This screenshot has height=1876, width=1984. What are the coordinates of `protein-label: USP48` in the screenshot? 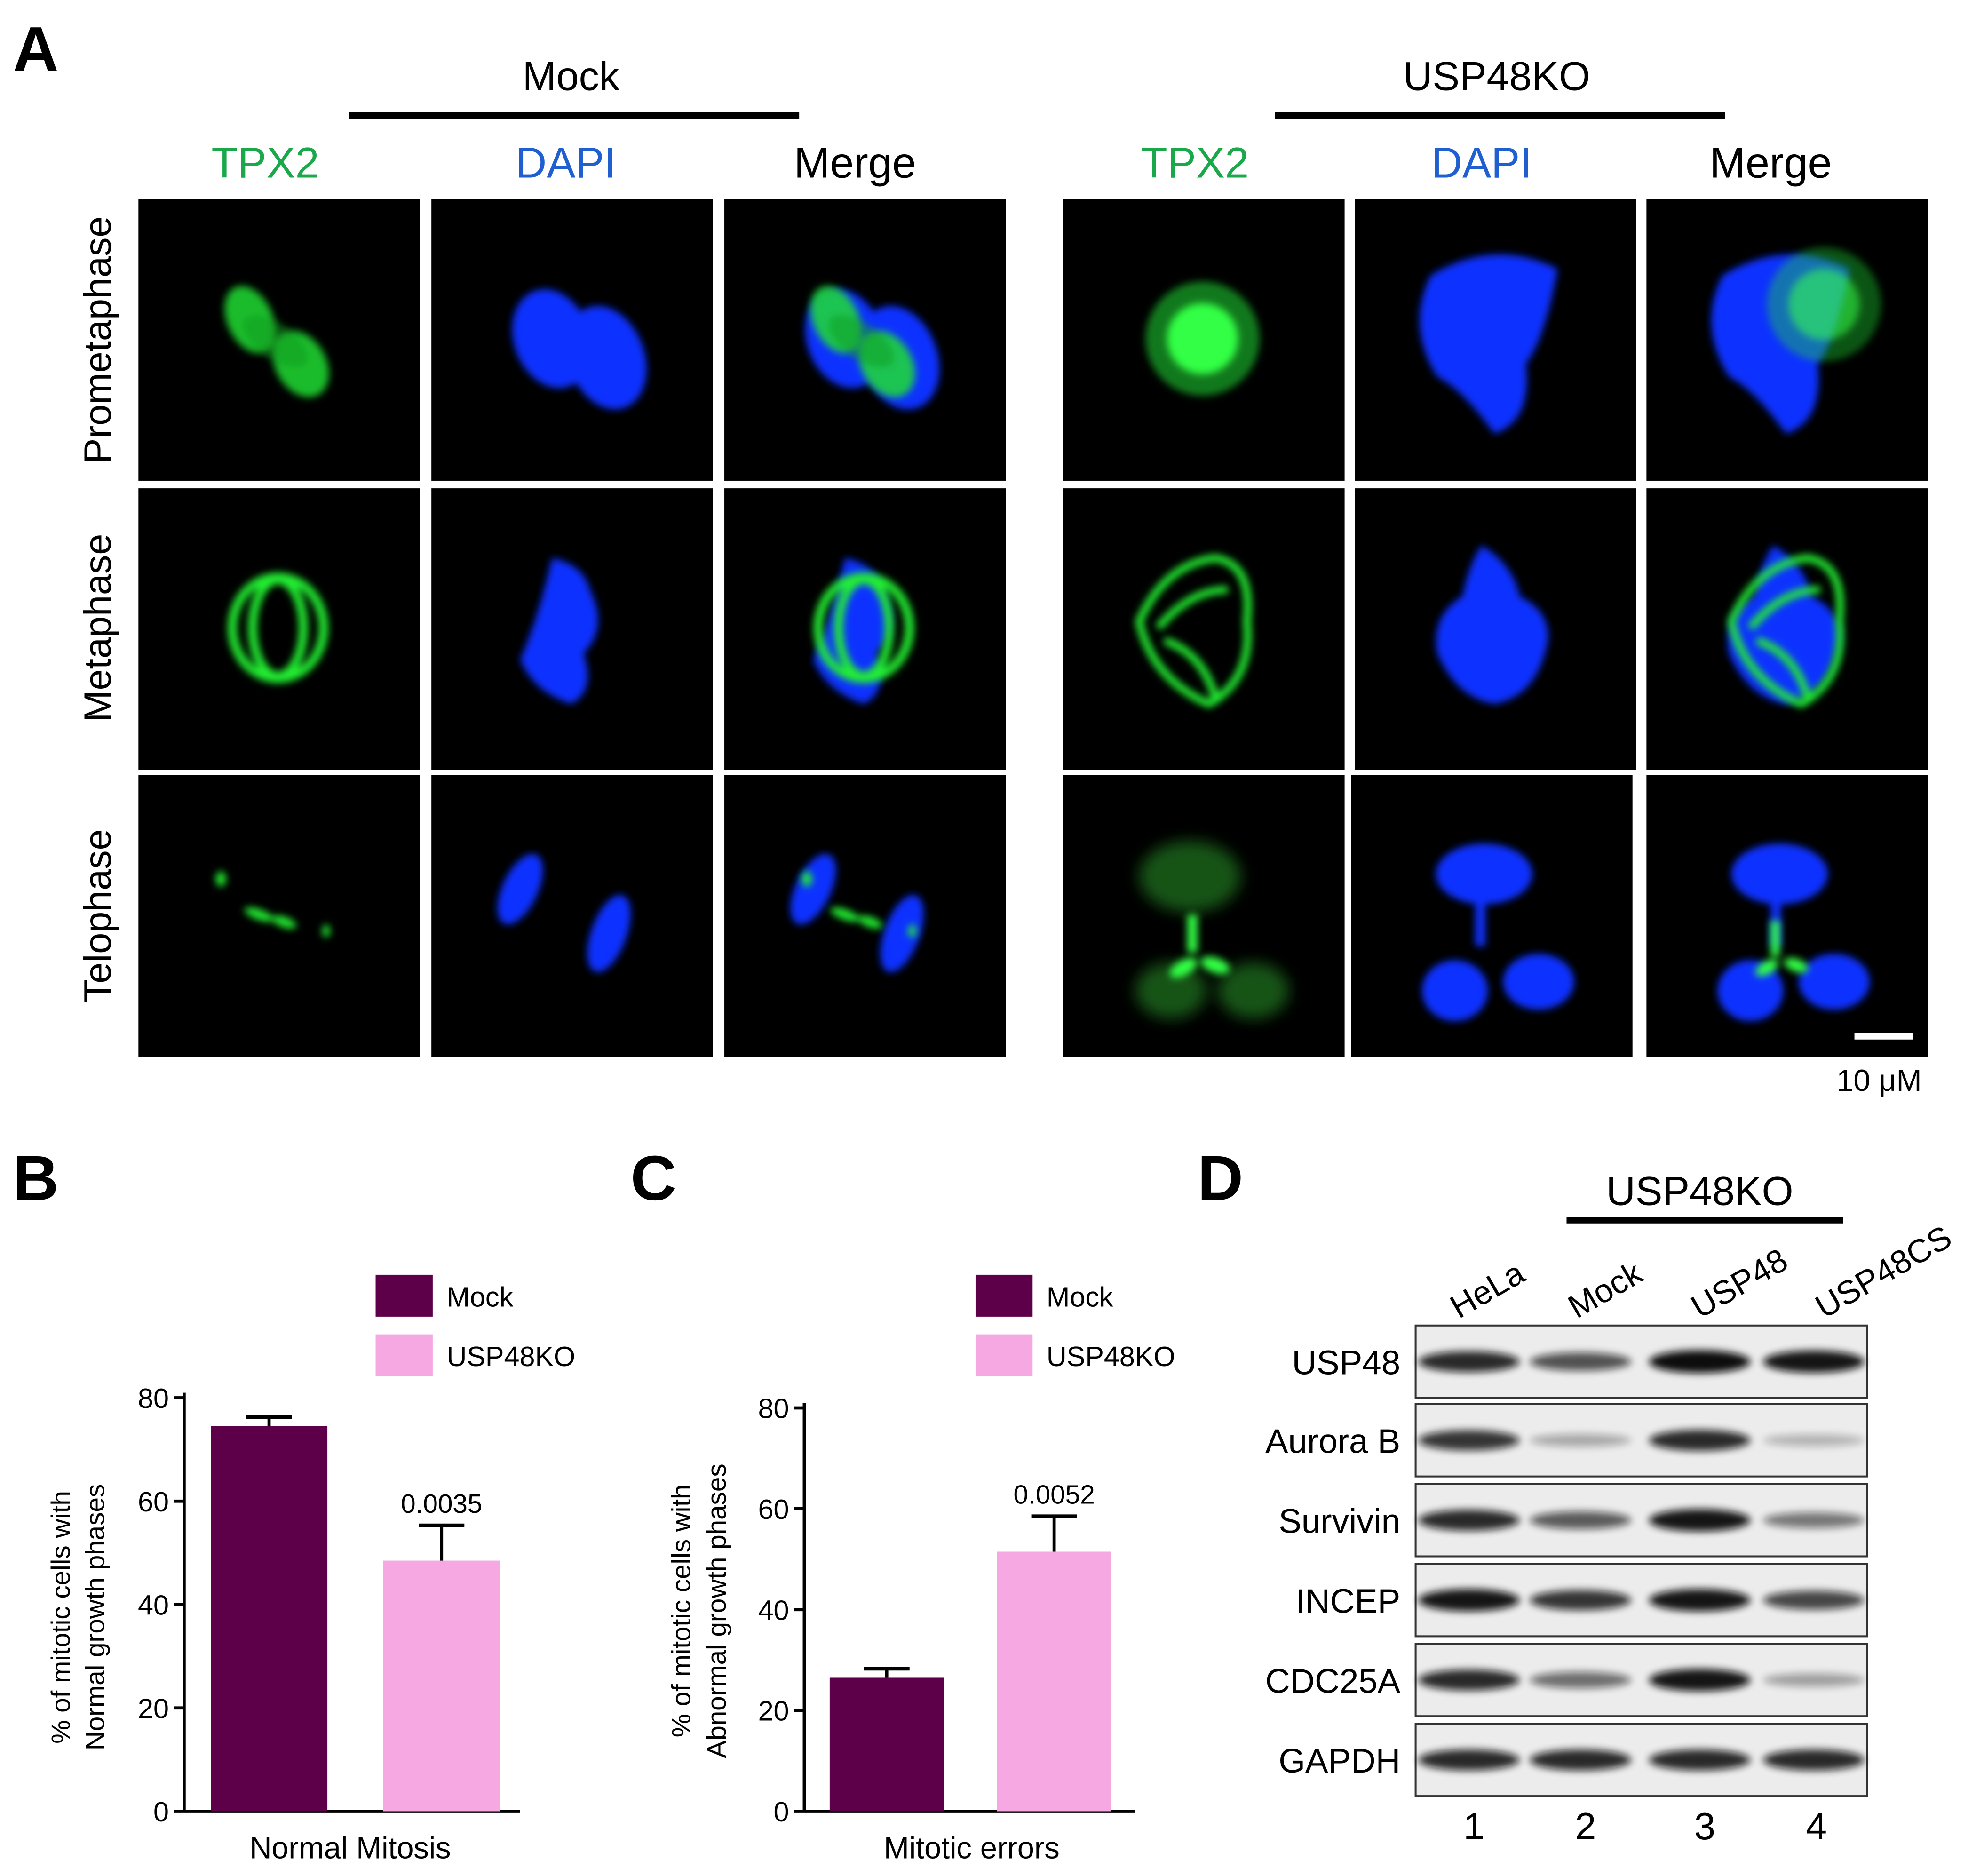 It's located at (1346, 1363).